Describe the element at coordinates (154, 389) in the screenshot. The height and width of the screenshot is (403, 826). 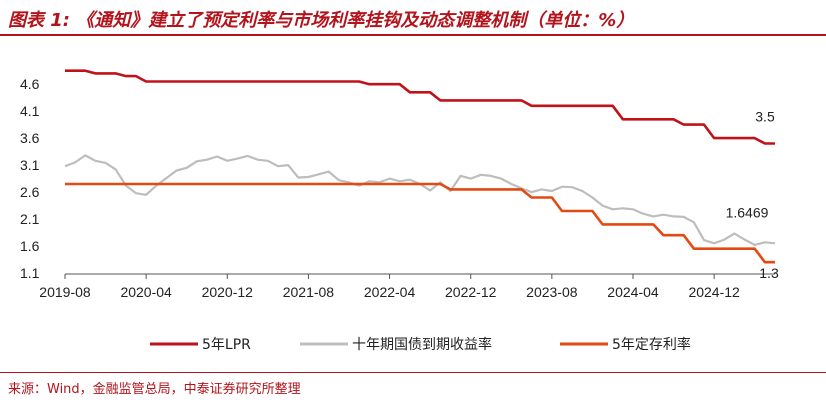
I see `source-note: 来源：Wind，金融监管总局，中泰证券研究所整理` at that location.